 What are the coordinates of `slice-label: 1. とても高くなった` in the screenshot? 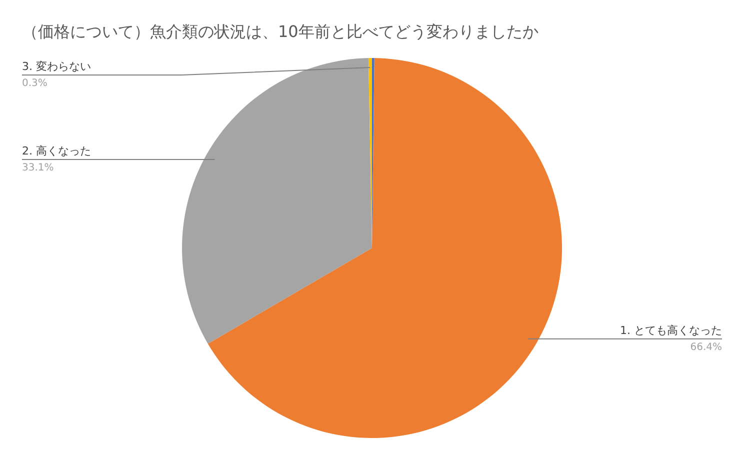 It's located at (671, 330).